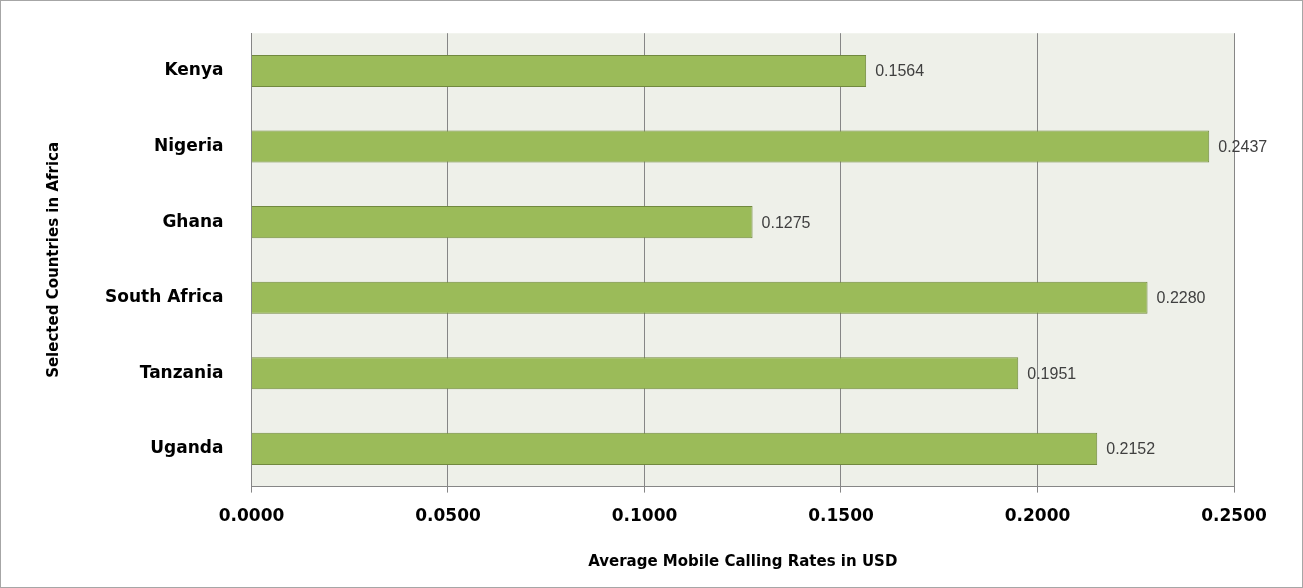 This screenshot has height=588, width=1303. I want to click on y-tick-label: Ghana, so click(193, 220).